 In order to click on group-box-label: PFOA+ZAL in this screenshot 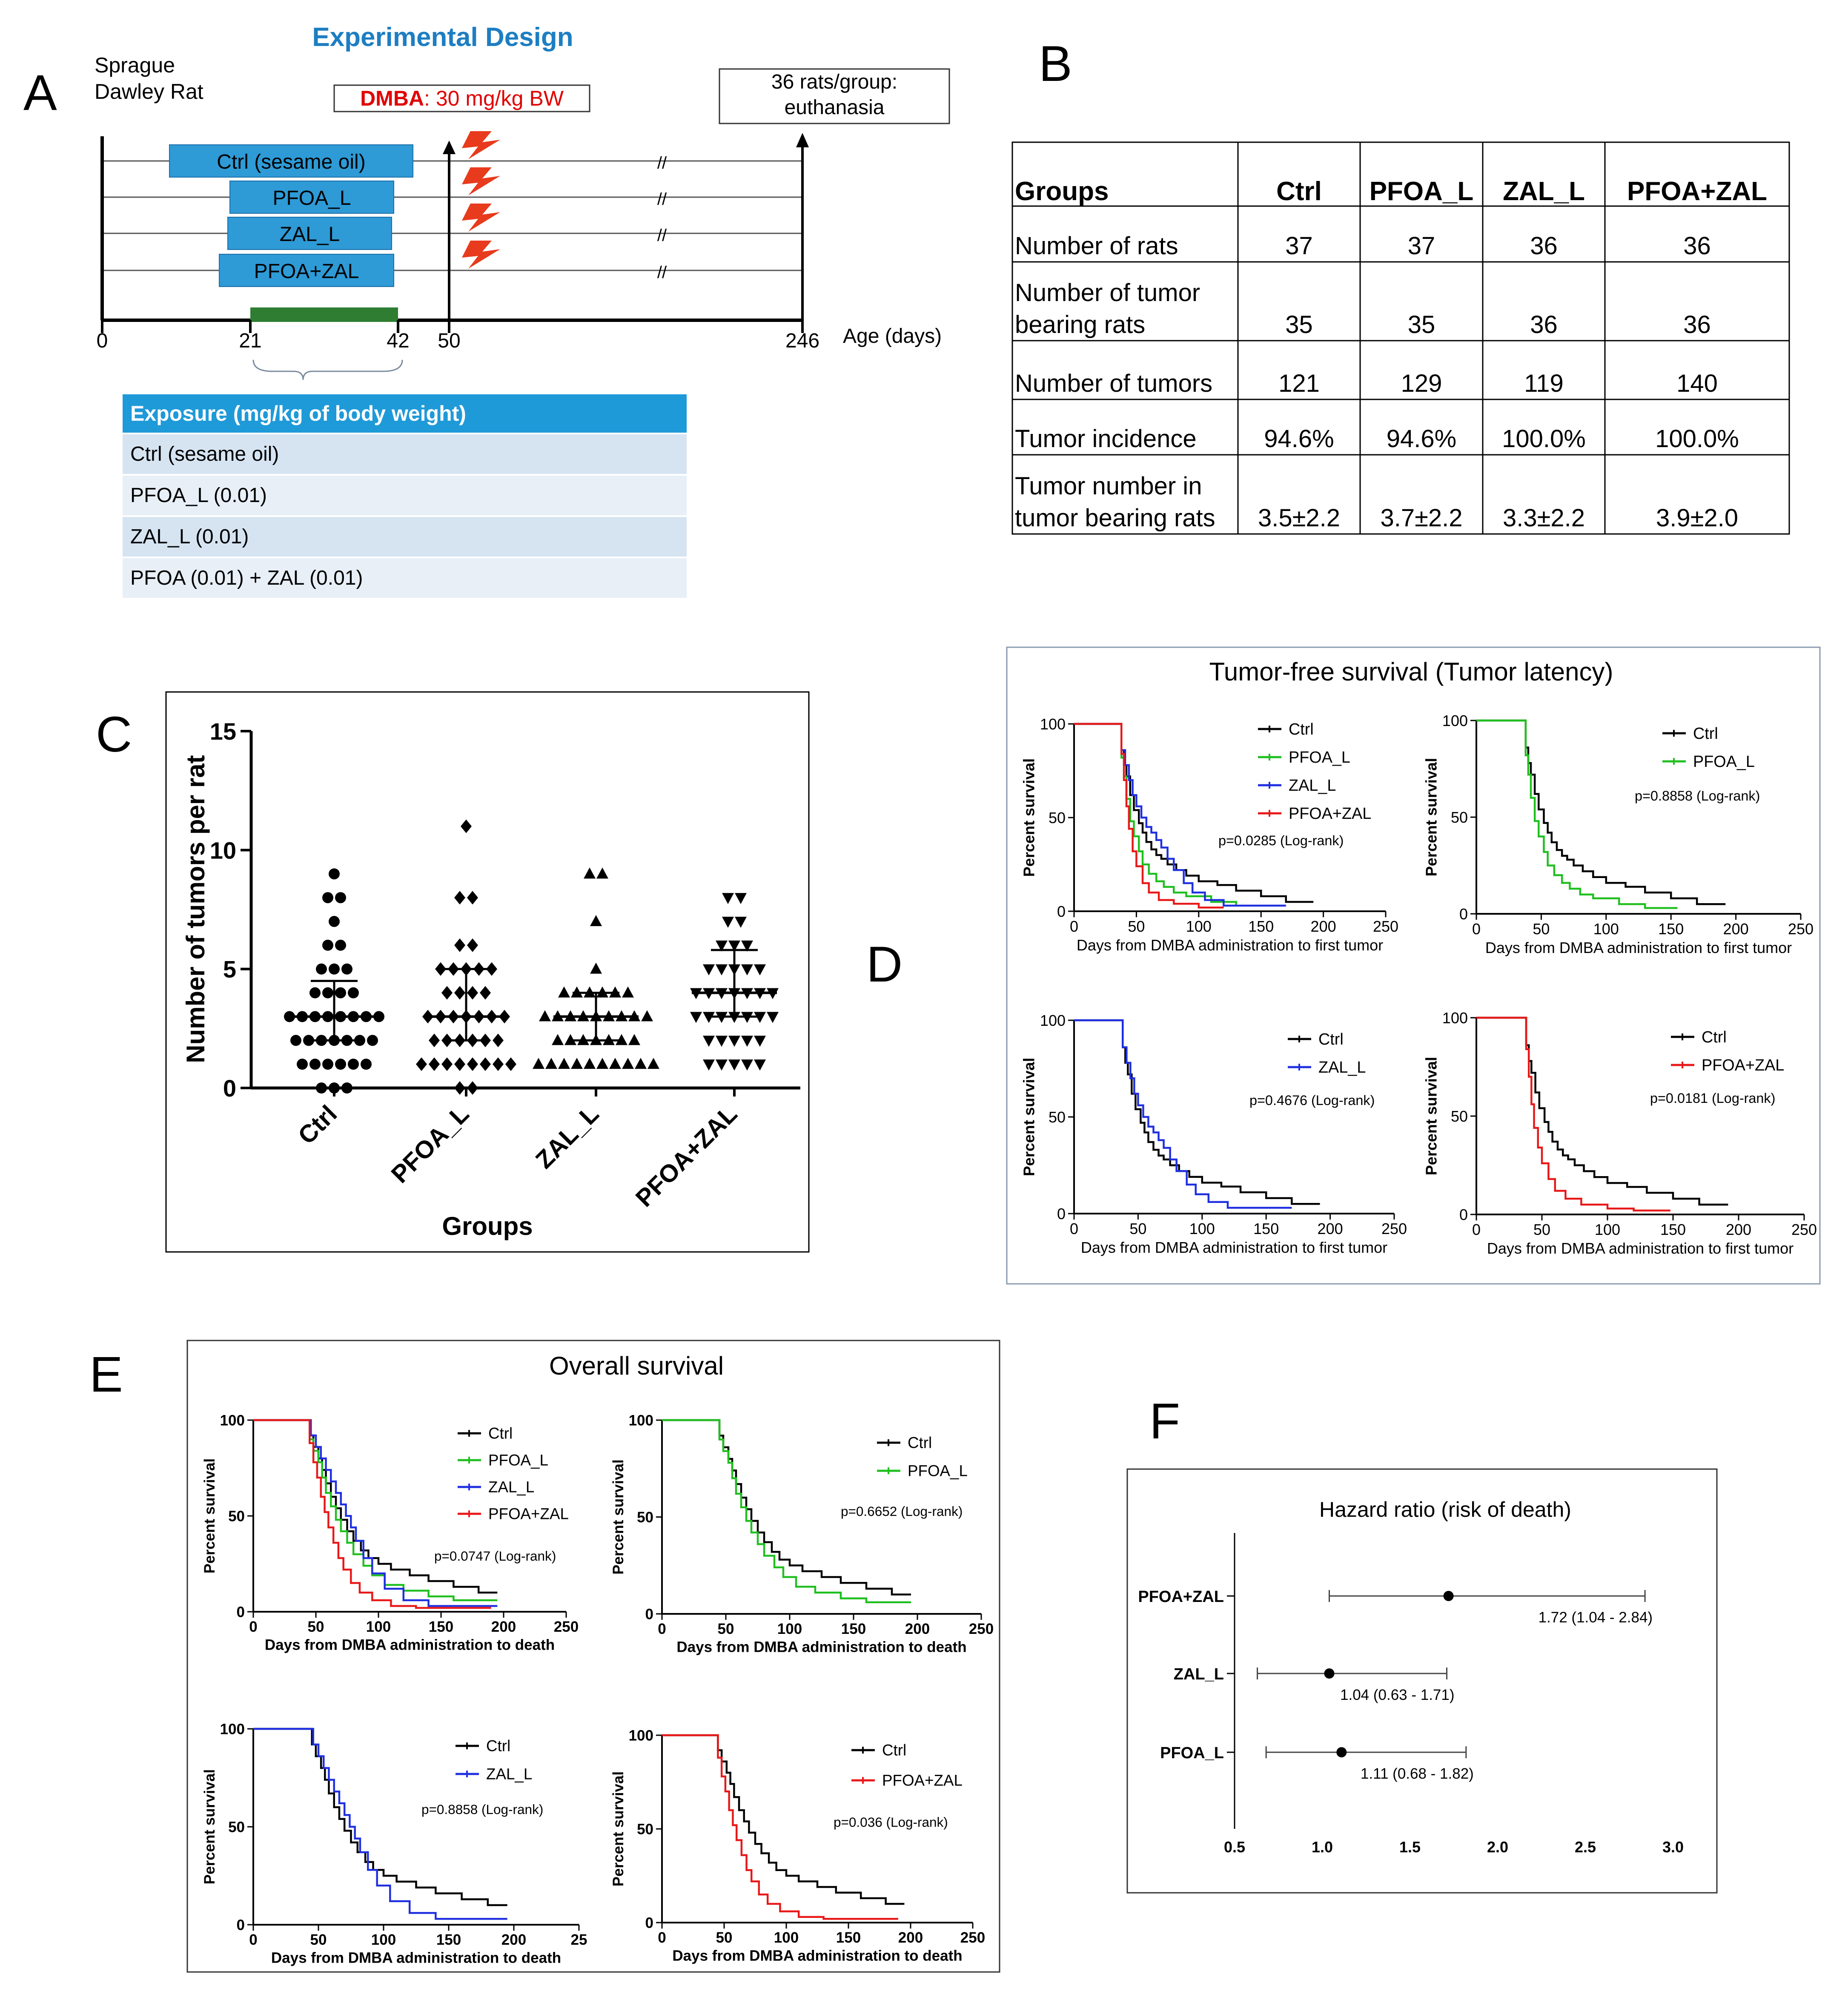, I will do `click(307, 271)`.